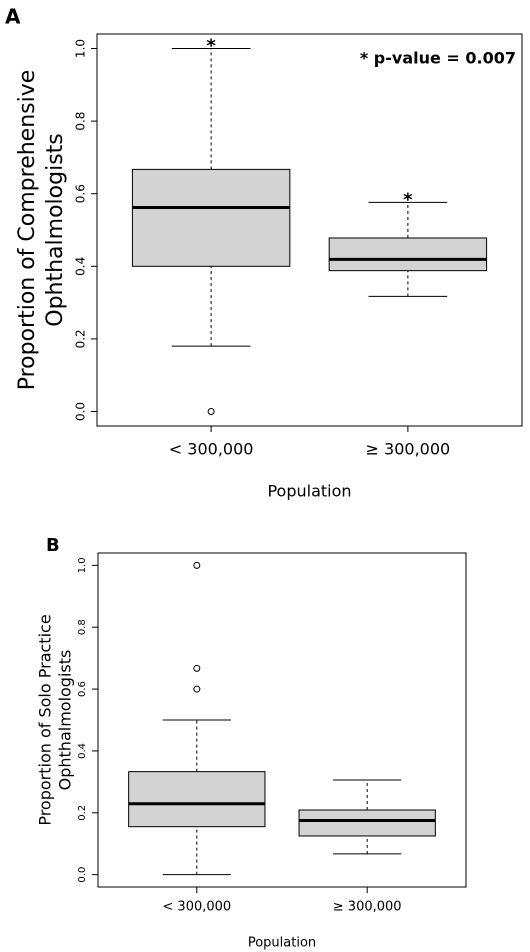  What do you see at coordinates (53, 545) in the screenshot?
I see `panel-label: B` at bounding box center [53, 545].